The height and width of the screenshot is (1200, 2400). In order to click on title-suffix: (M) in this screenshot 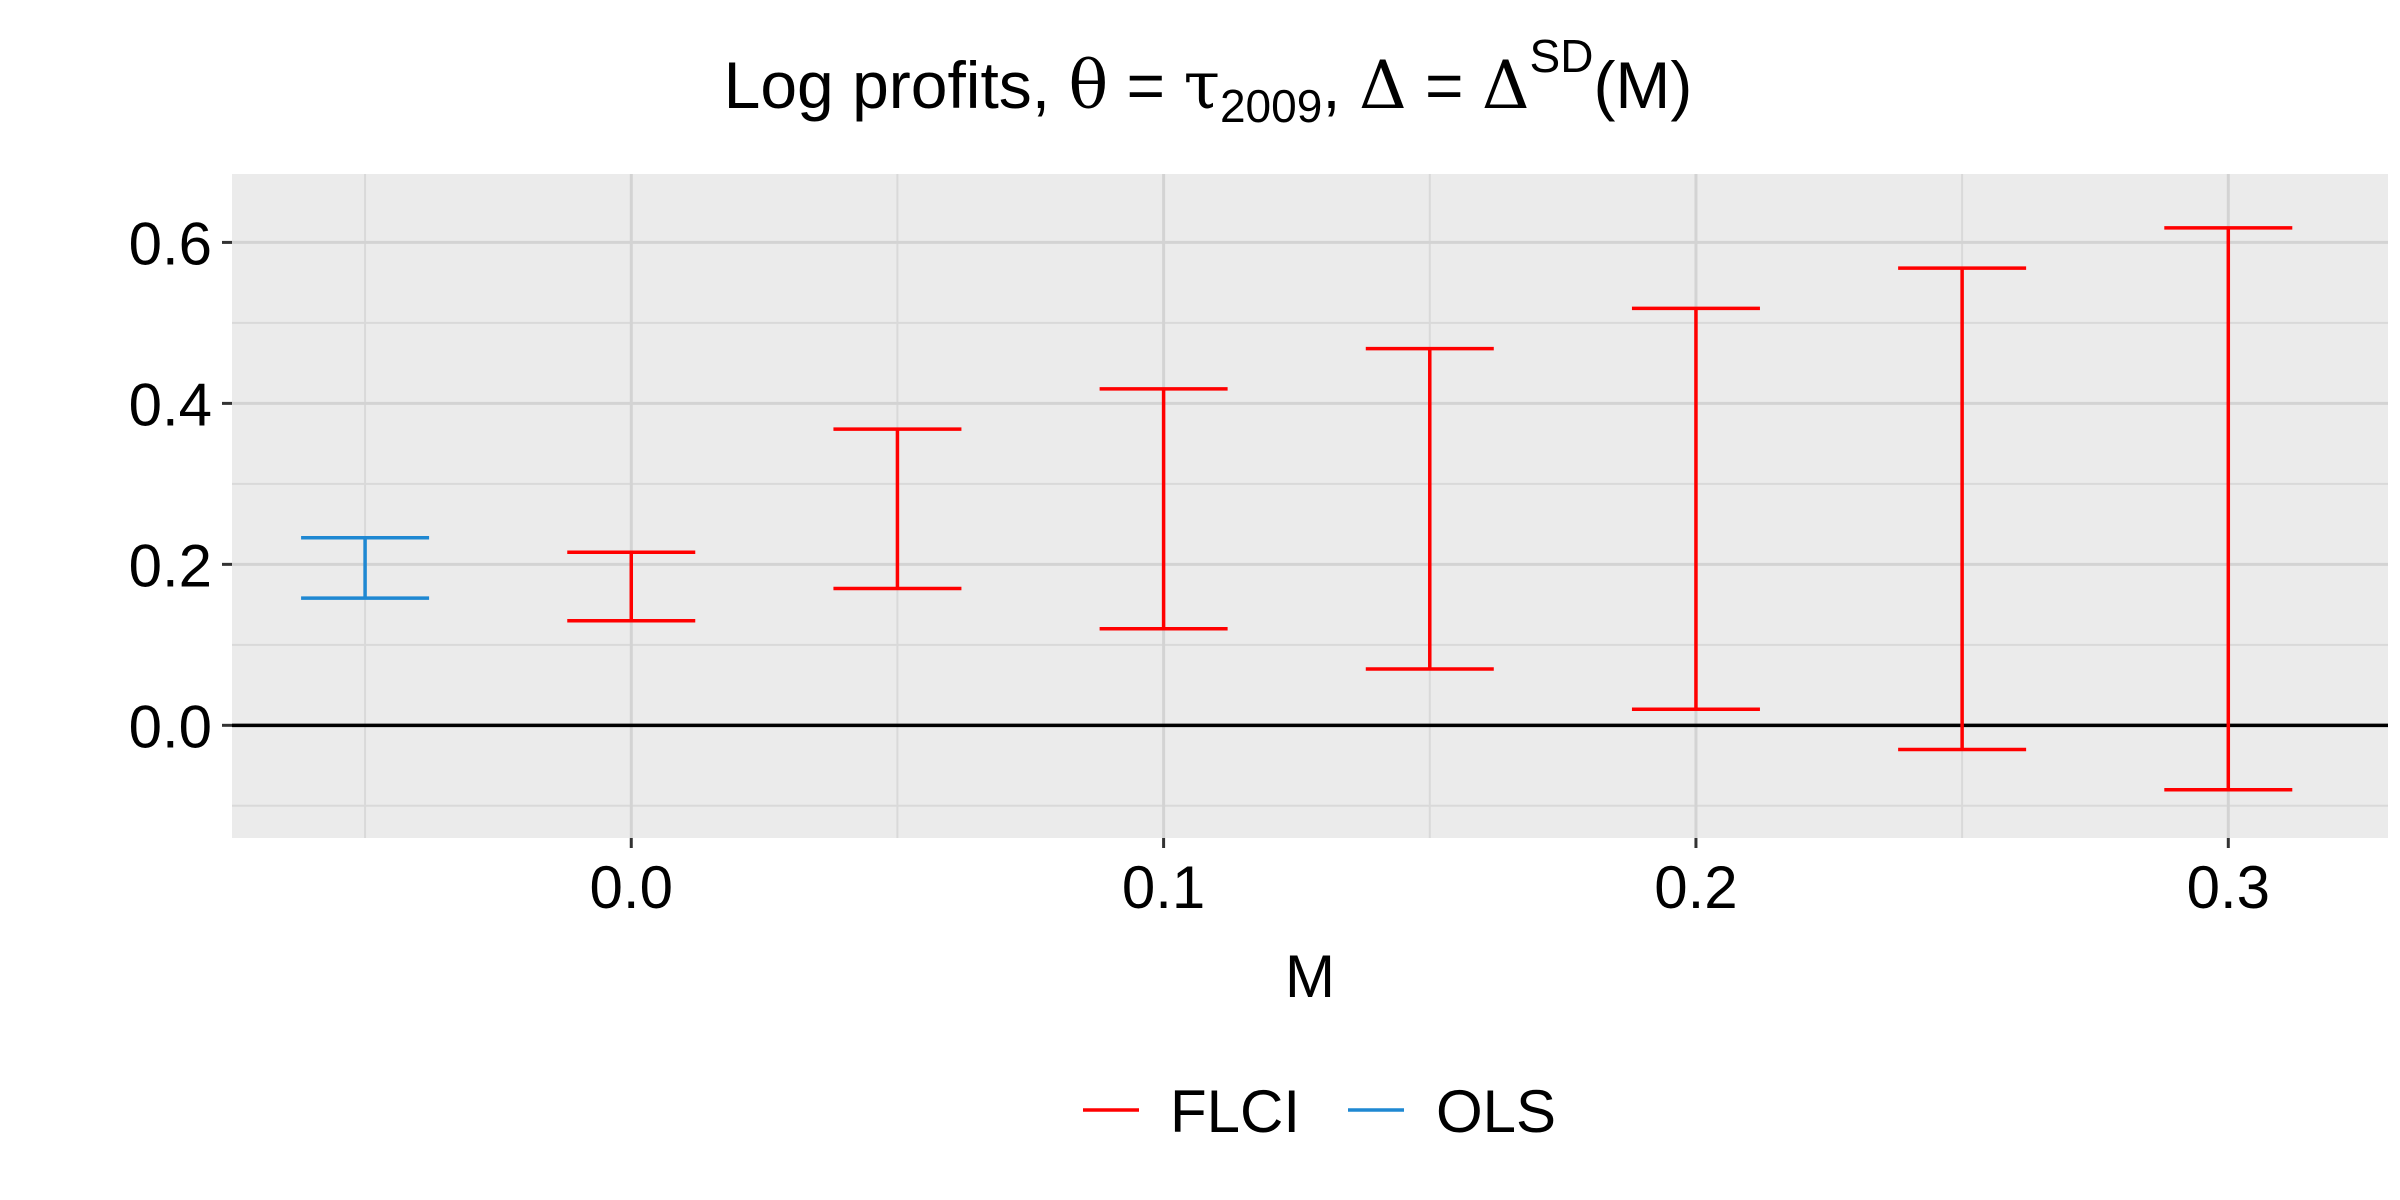, I will do `click(1642, 85)`.